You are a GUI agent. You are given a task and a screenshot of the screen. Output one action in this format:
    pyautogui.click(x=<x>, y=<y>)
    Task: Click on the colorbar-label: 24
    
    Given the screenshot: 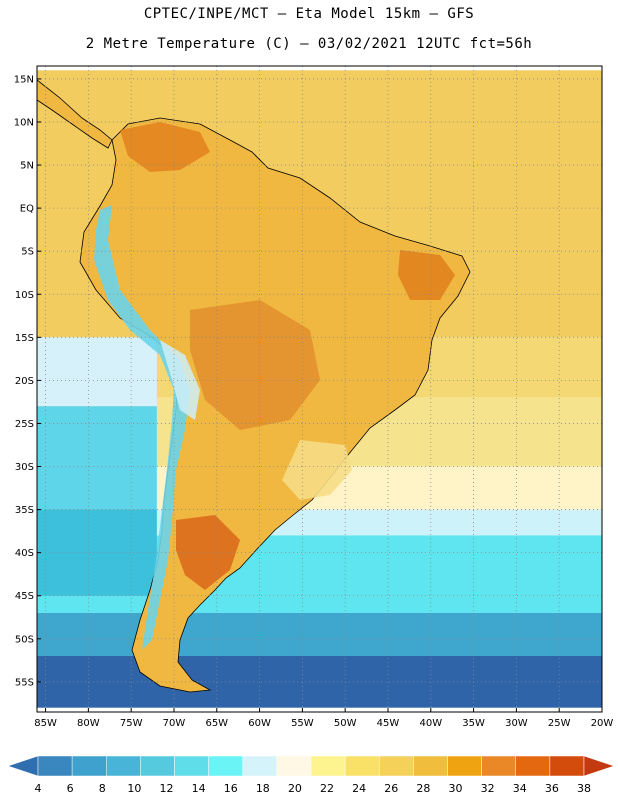 What is the action you would take?
    pyautogui.click(x=359, y=788)
    